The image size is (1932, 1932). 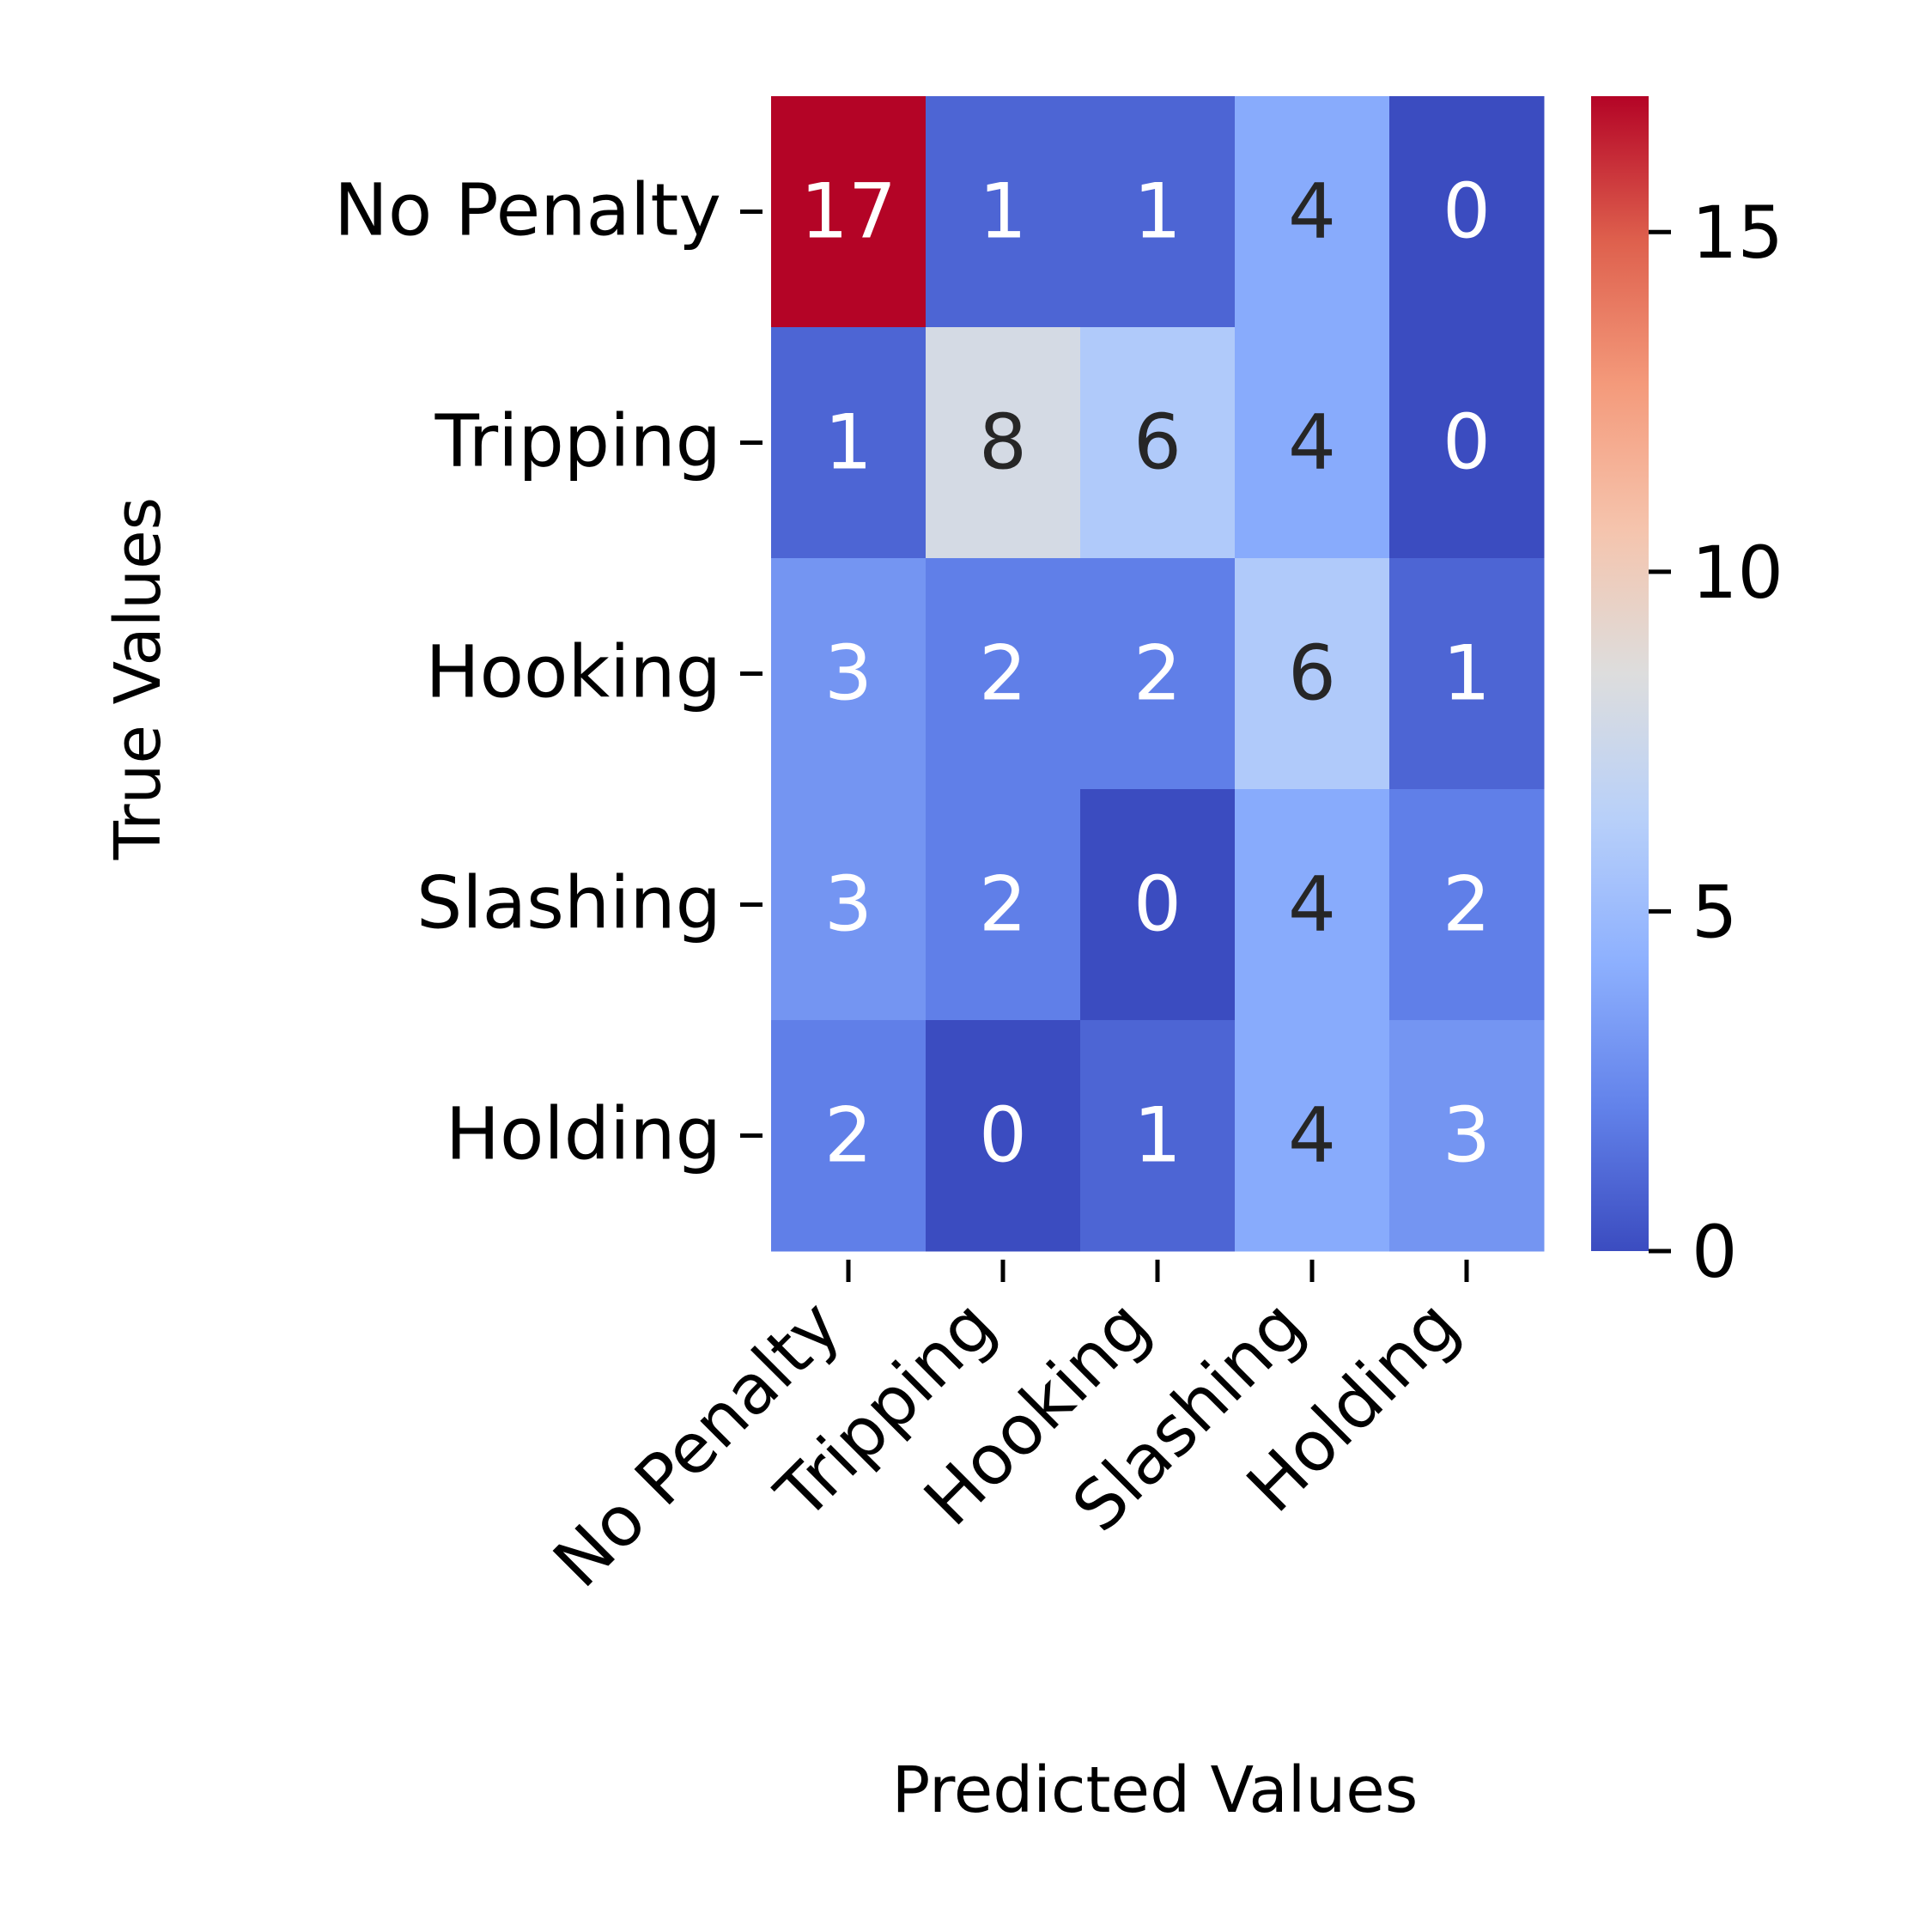 I want to click on cell-value-label: 17, so click(x=848, y=212).